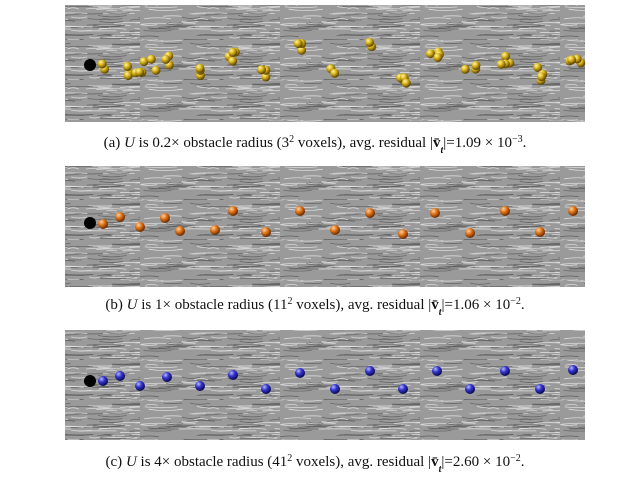 The width and height of the screenshot is (630, 477). What do you see at coordinates (476, 305) in the screenshot?
I see `caption-part: |=1.06 × 10` at bounding box center [476, 305].